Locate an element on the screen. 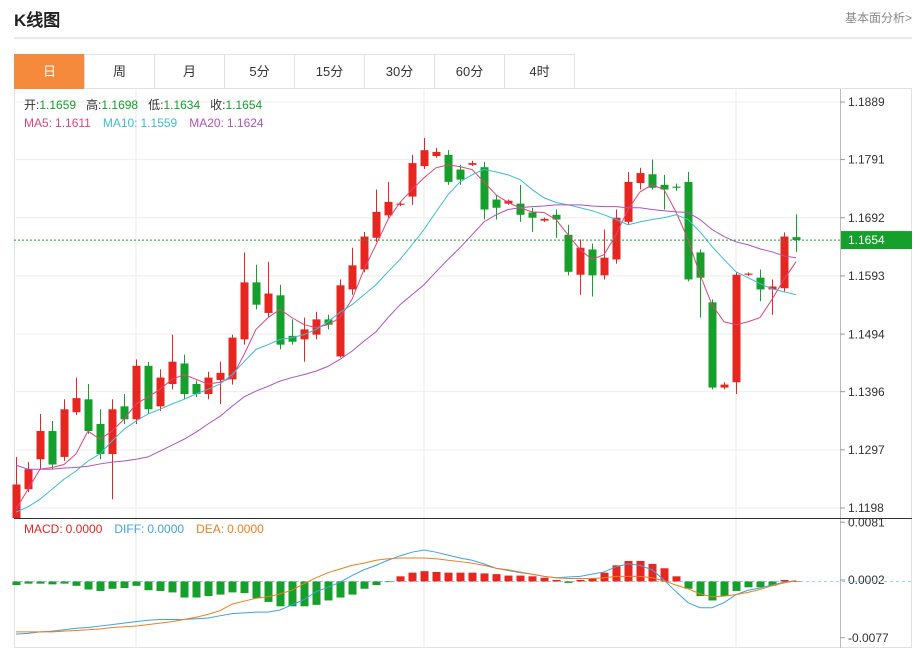 The height and width of the screenshot is (648, 920). readout-value: 1.1659 is located at coordinates (57, 105).